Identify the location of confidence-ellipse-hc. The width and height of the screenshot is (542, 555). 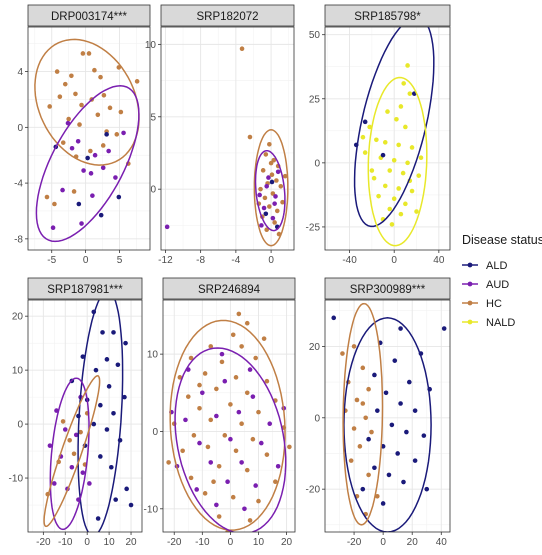
(271, 188).